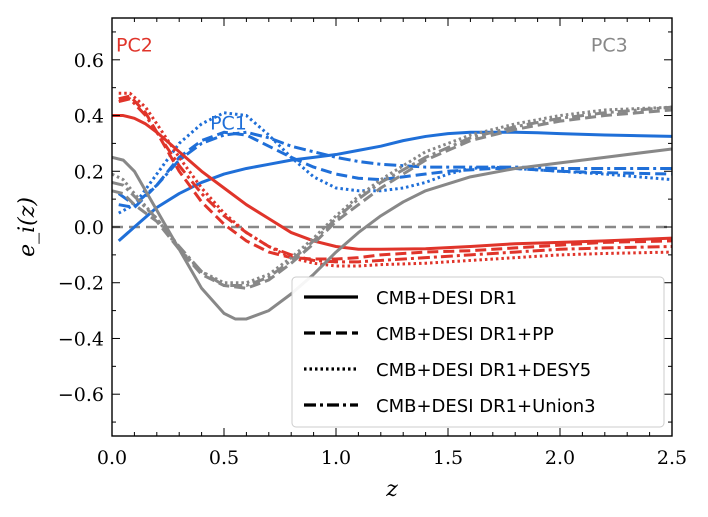 The width and height of the screenshot is (708, 517). What do you see at coordinates (81, 339) in the screenshot?
I see `y-tick-label: −0.4` at bounding box center [81, 339].